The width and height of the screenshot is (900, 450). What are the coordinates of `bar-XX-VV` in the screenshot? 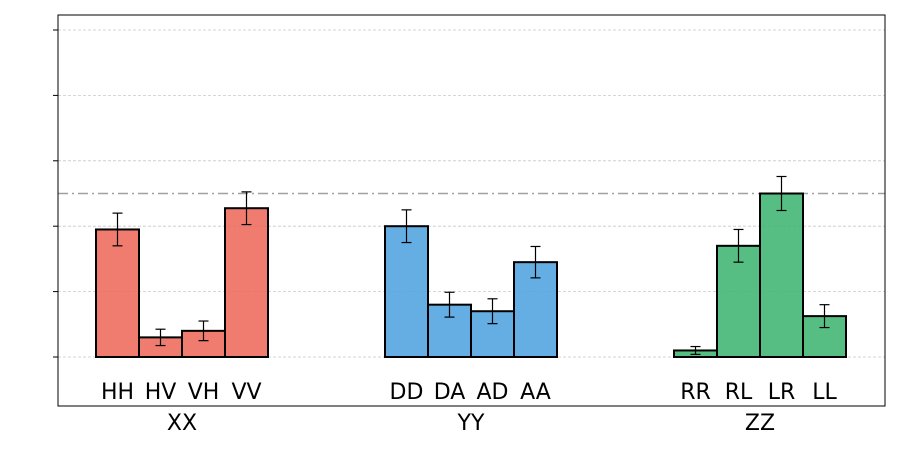 It's located at (246, 282).